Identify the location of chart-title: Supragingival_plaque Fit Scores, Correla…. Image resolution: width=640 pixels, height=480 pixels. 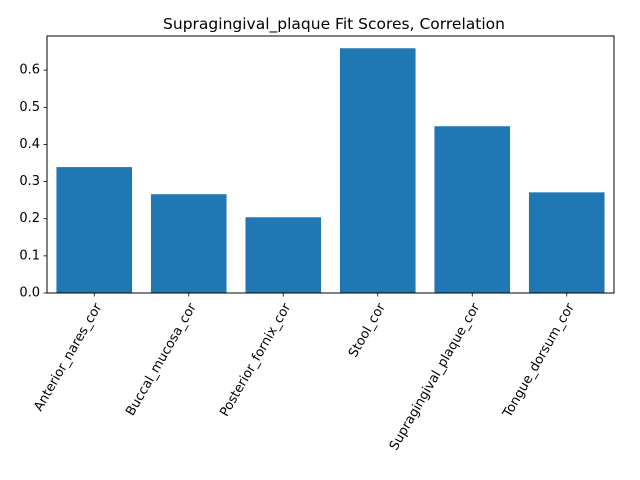
(334, 24).